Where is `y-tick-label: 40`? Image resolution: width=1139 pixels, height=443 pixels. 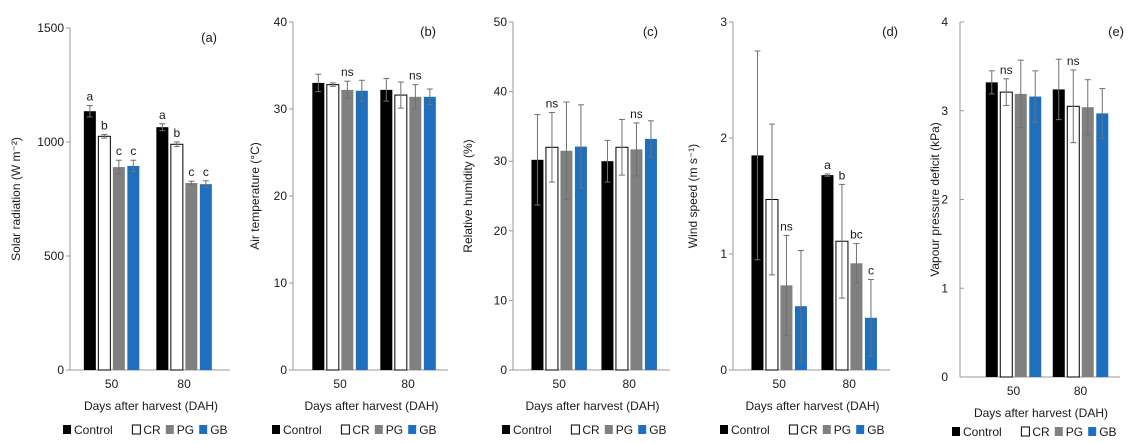
y-tick-label: 40 is located at coordinates (281, 22).